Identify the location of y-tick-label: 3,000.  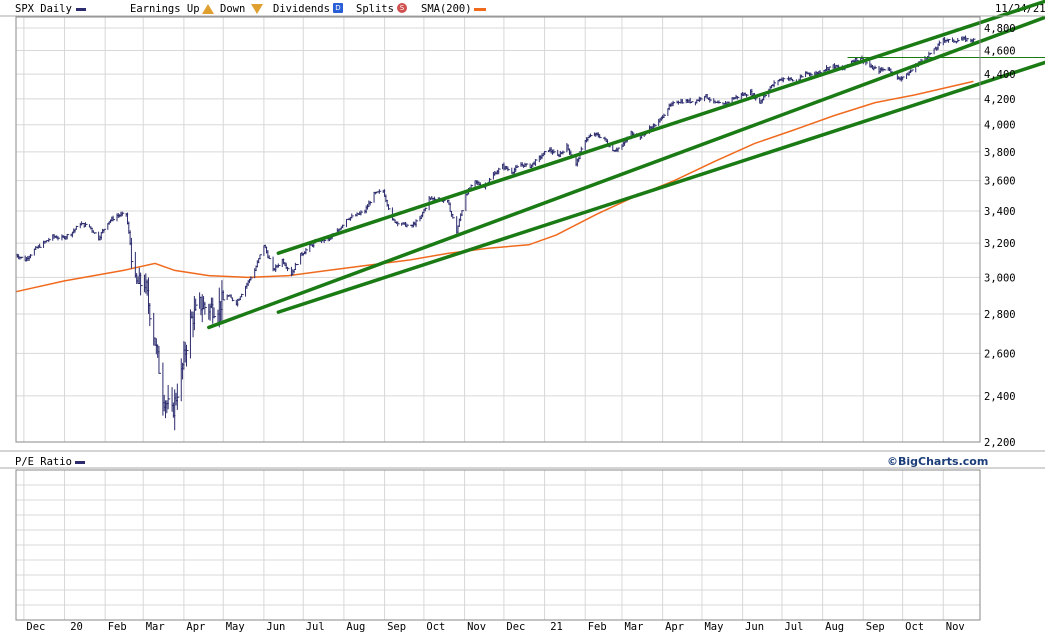
(1000, 278).